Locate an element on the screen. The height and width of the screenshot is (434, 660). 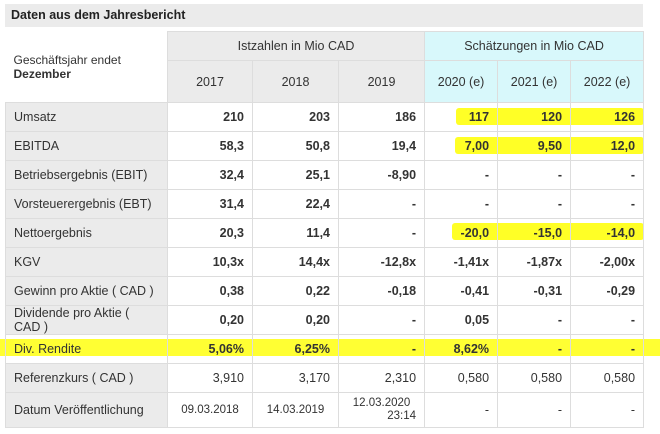
fiscal-year-month: Dezember is located at coordinates (42, 73).